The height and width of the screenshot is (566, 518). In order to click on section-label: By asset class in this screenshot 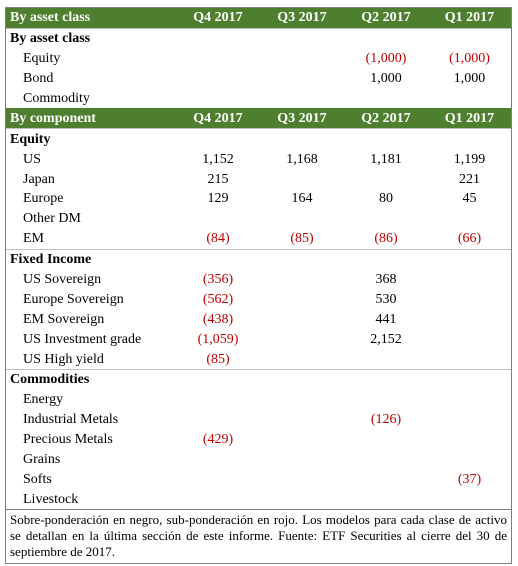, I will do `click(91, 38)`.